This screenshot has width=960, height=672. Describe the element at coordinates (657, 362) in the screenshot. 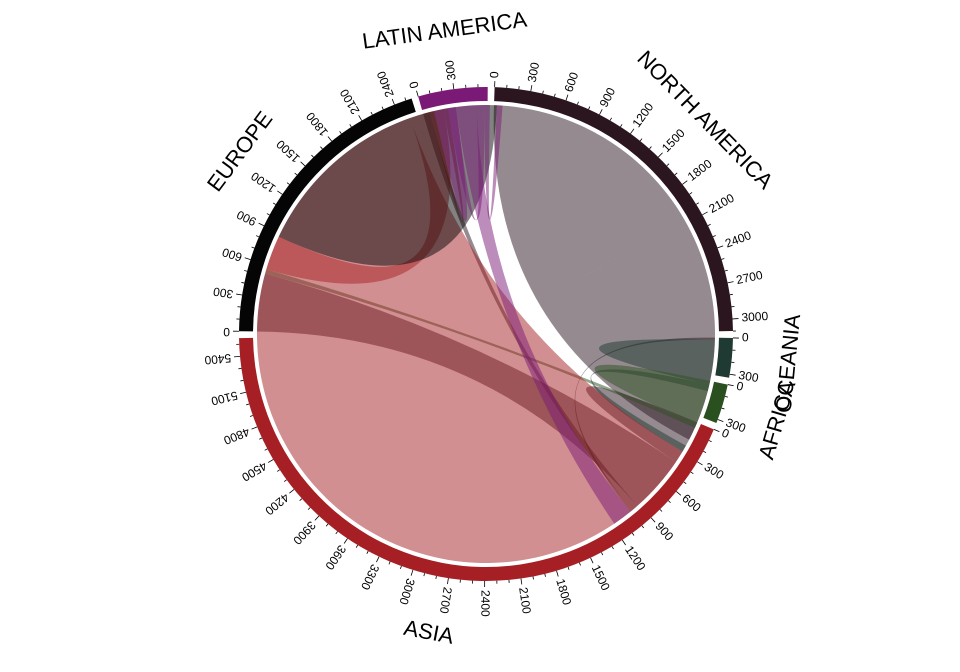

I see `link-oceania-to-oceania` at that location.